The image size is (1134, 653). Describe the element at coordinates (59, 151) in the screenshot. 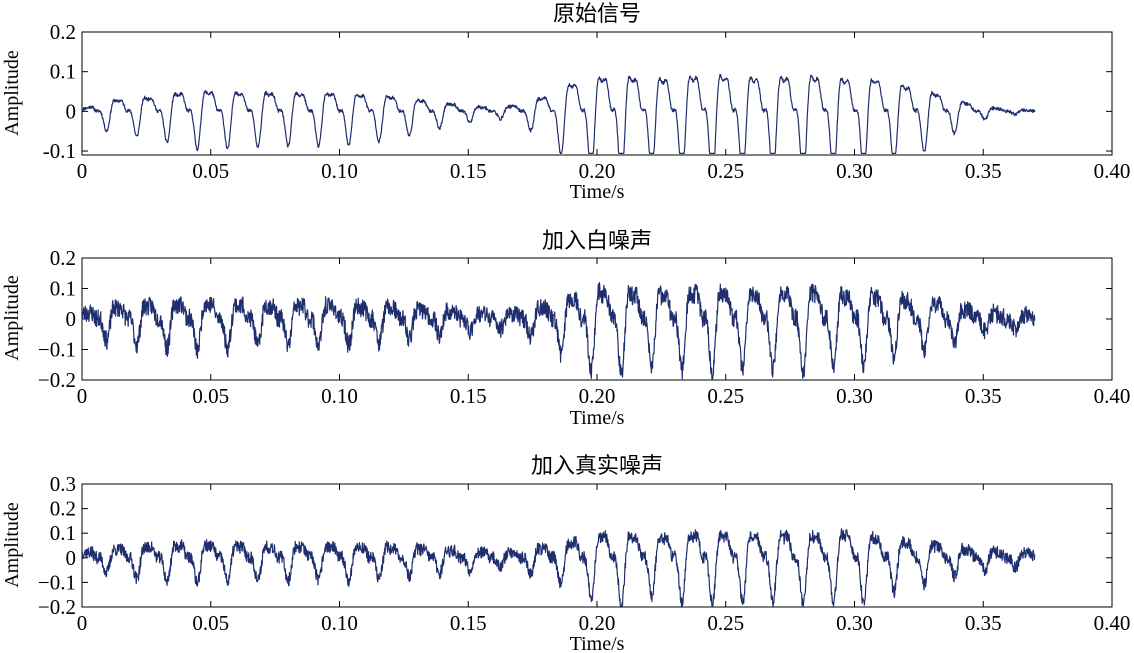

I see `y-tick-label: -0.1` at that location.